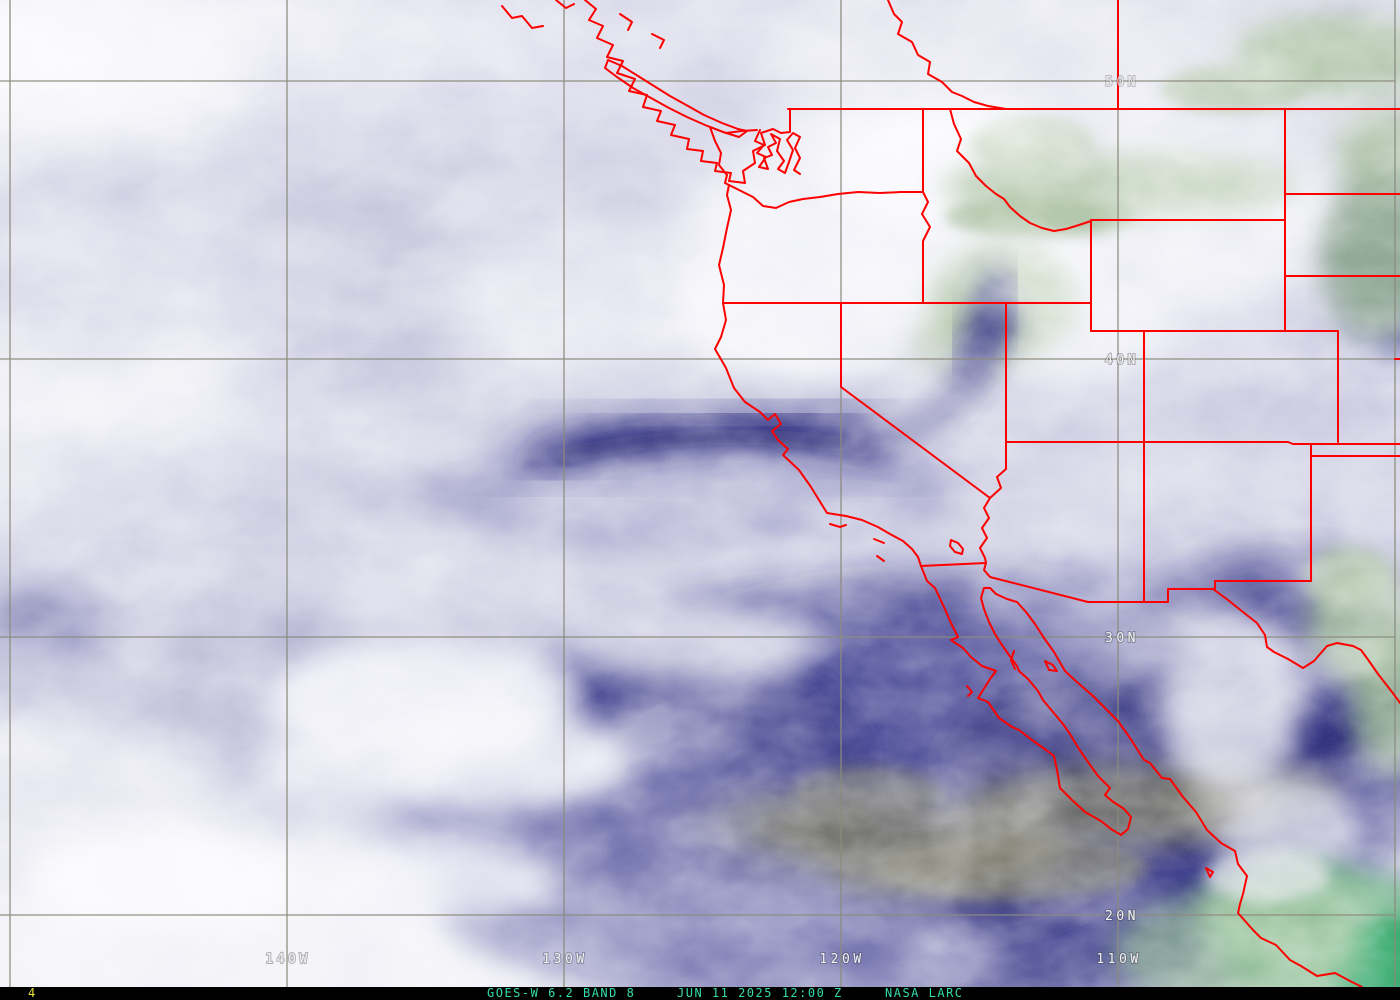 Image resolution: width=1400 pixels, height=1000 pixels. I want to click on border-mexico-mainland-coast, so click(1176, 787).